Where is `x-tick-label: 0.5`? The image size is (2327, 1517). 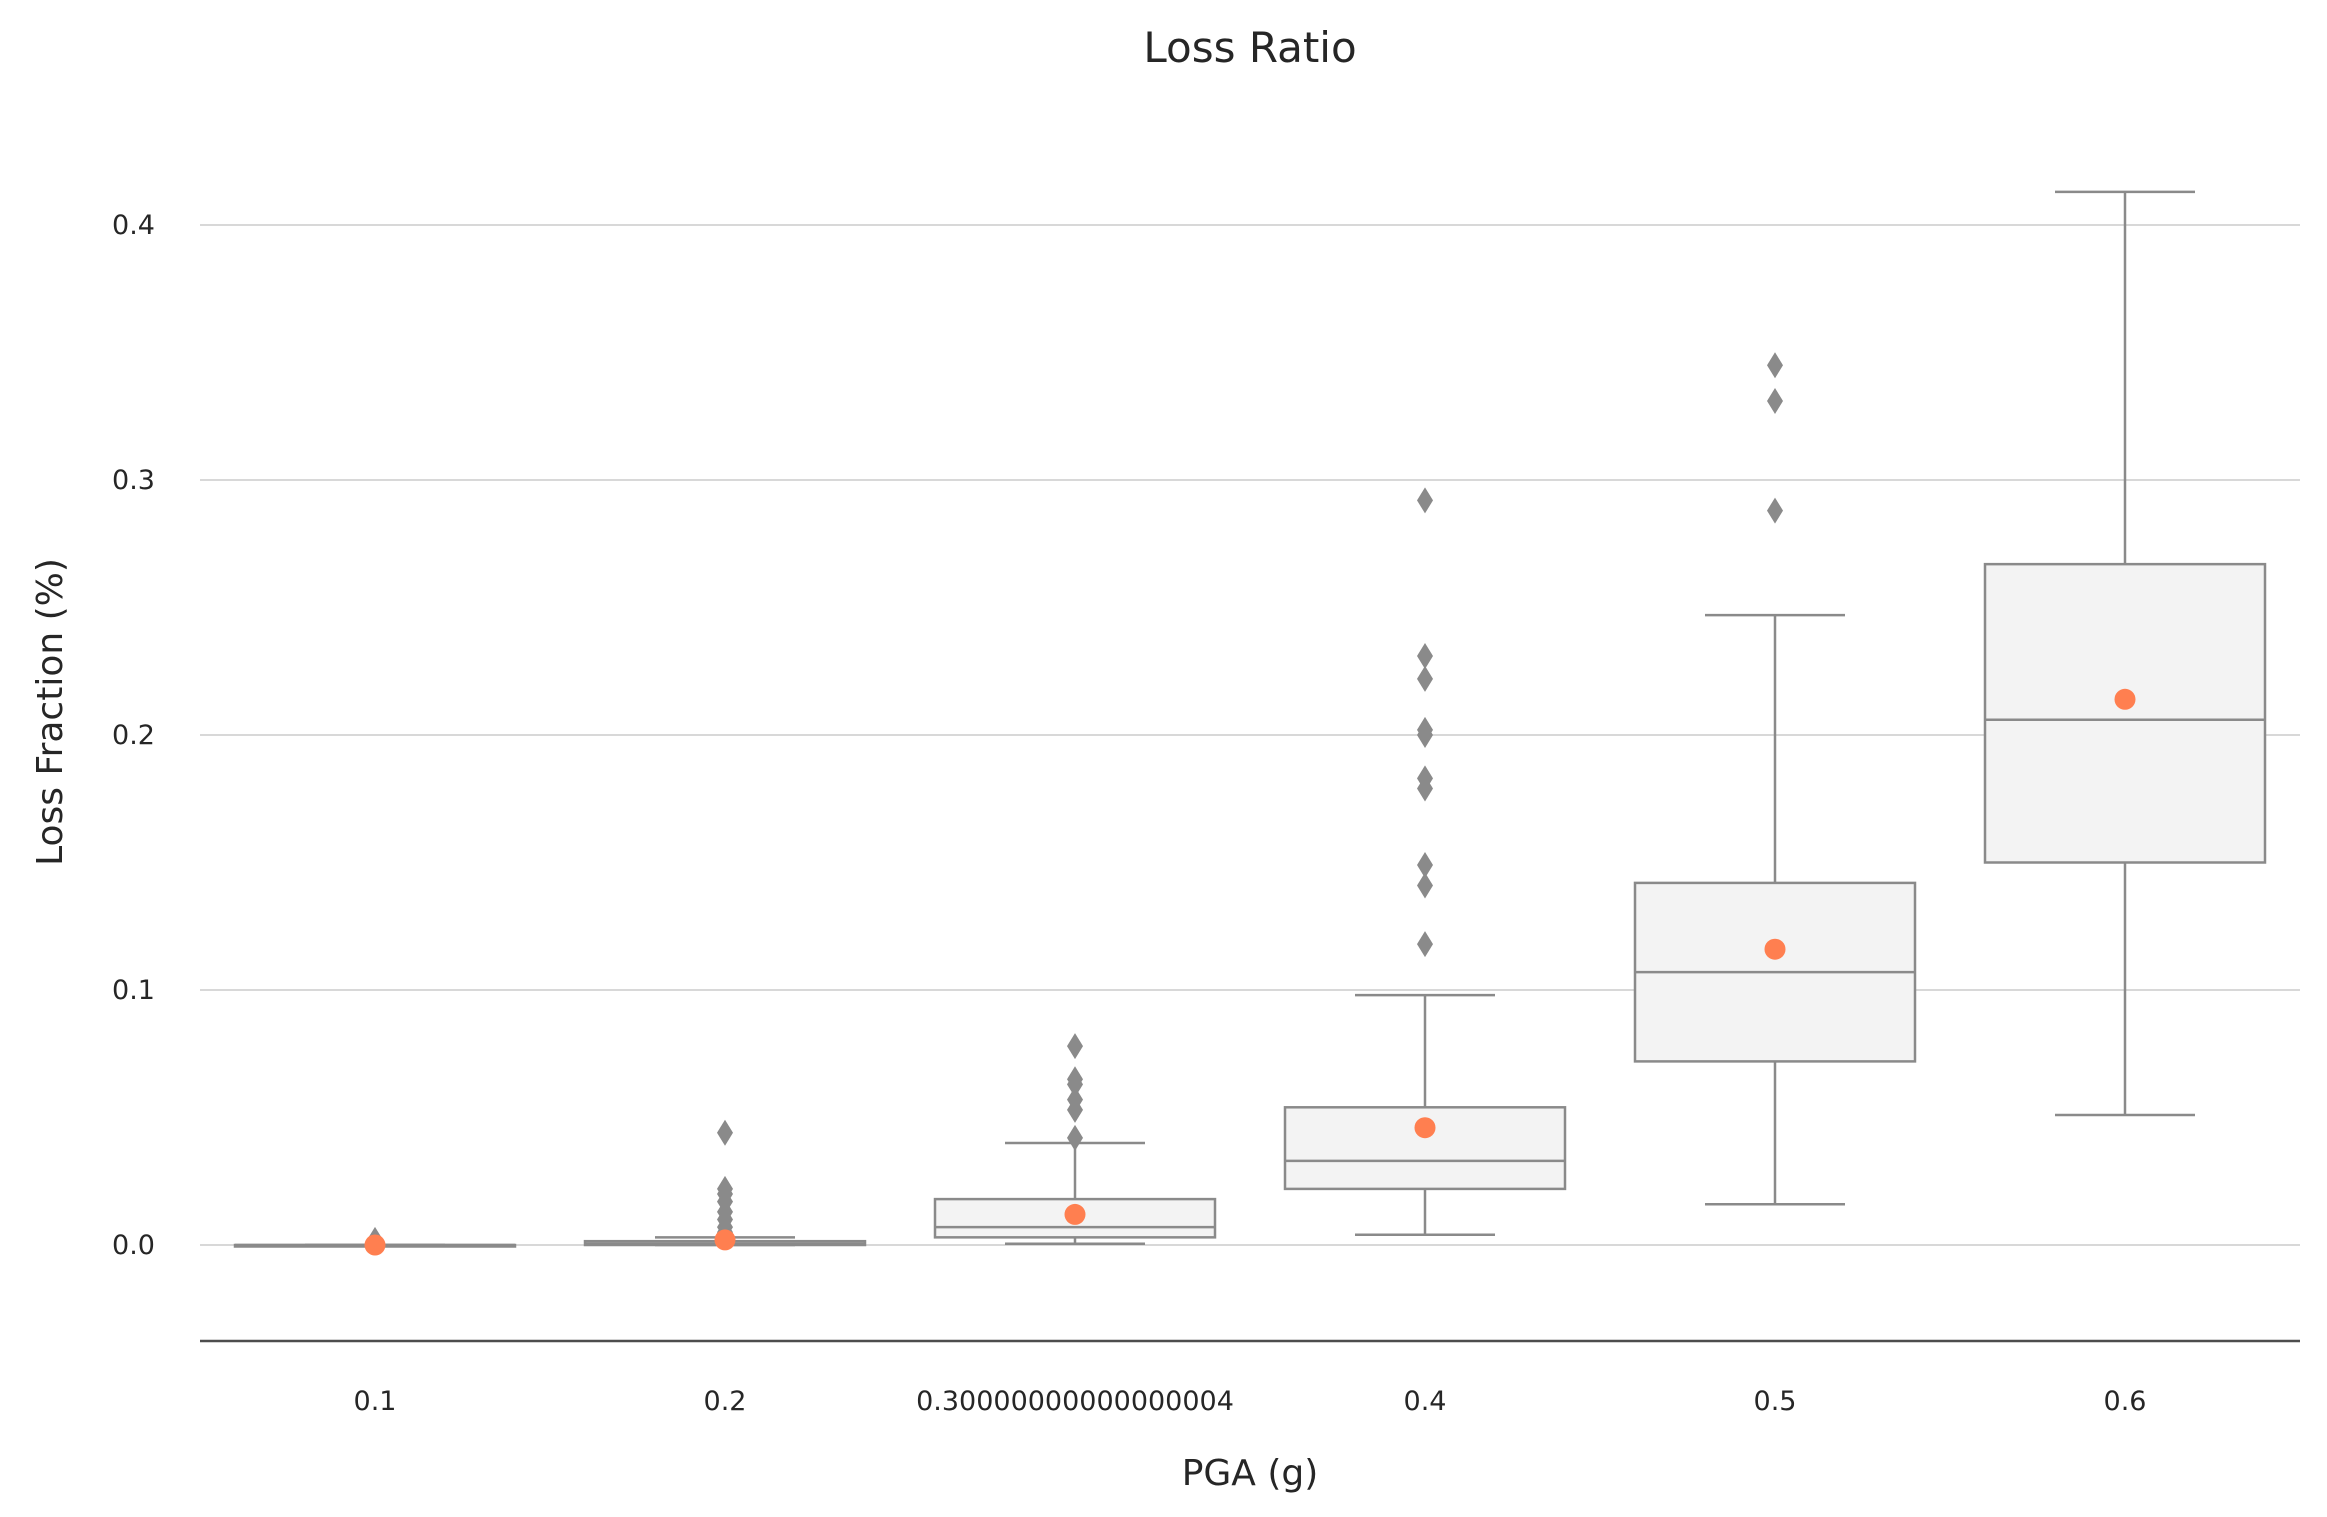
x-tick-label: 0.5 is located at coordinates (1775, 1401).